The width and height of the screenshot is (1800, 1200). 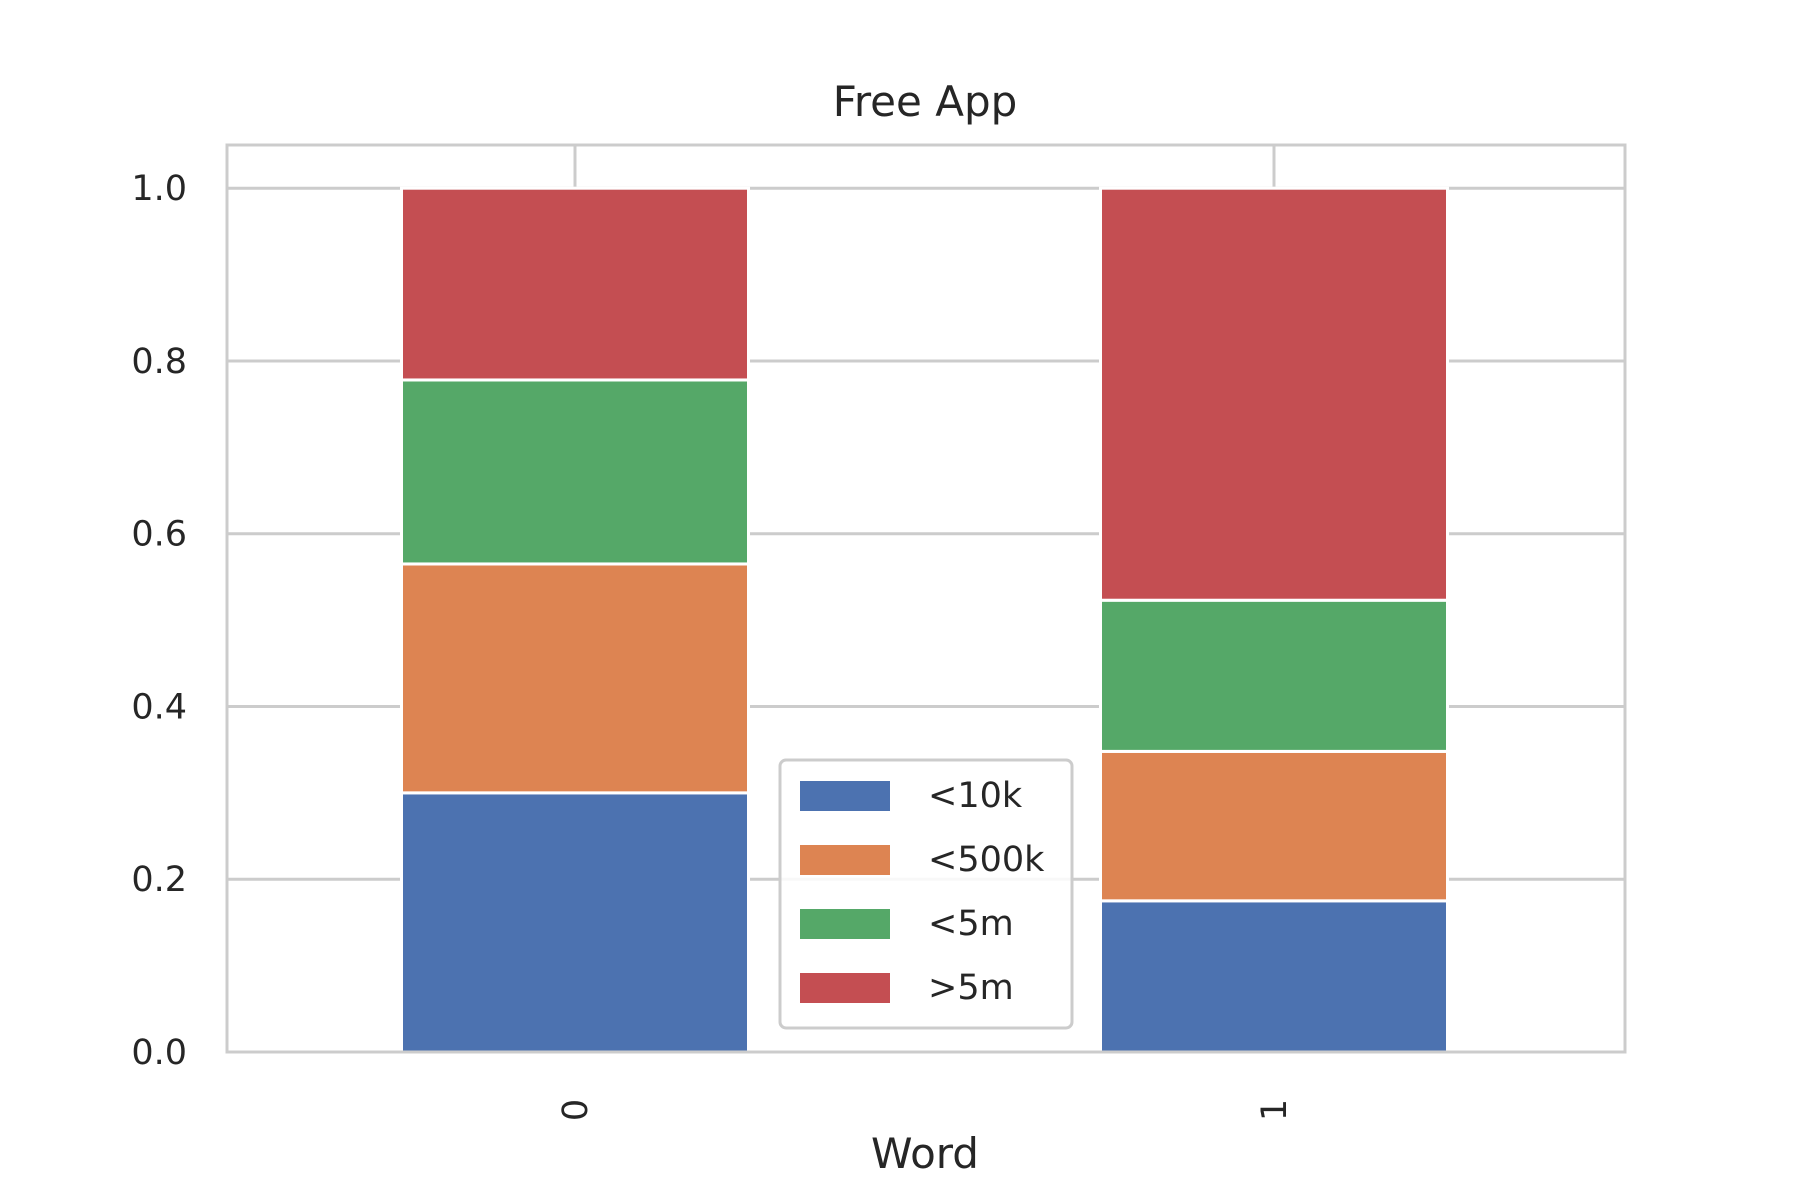 What do you see at coordinates (159, 880) in the screenshot?
I see `y-tick-label: 0.2` at bounding box center [159, 880].